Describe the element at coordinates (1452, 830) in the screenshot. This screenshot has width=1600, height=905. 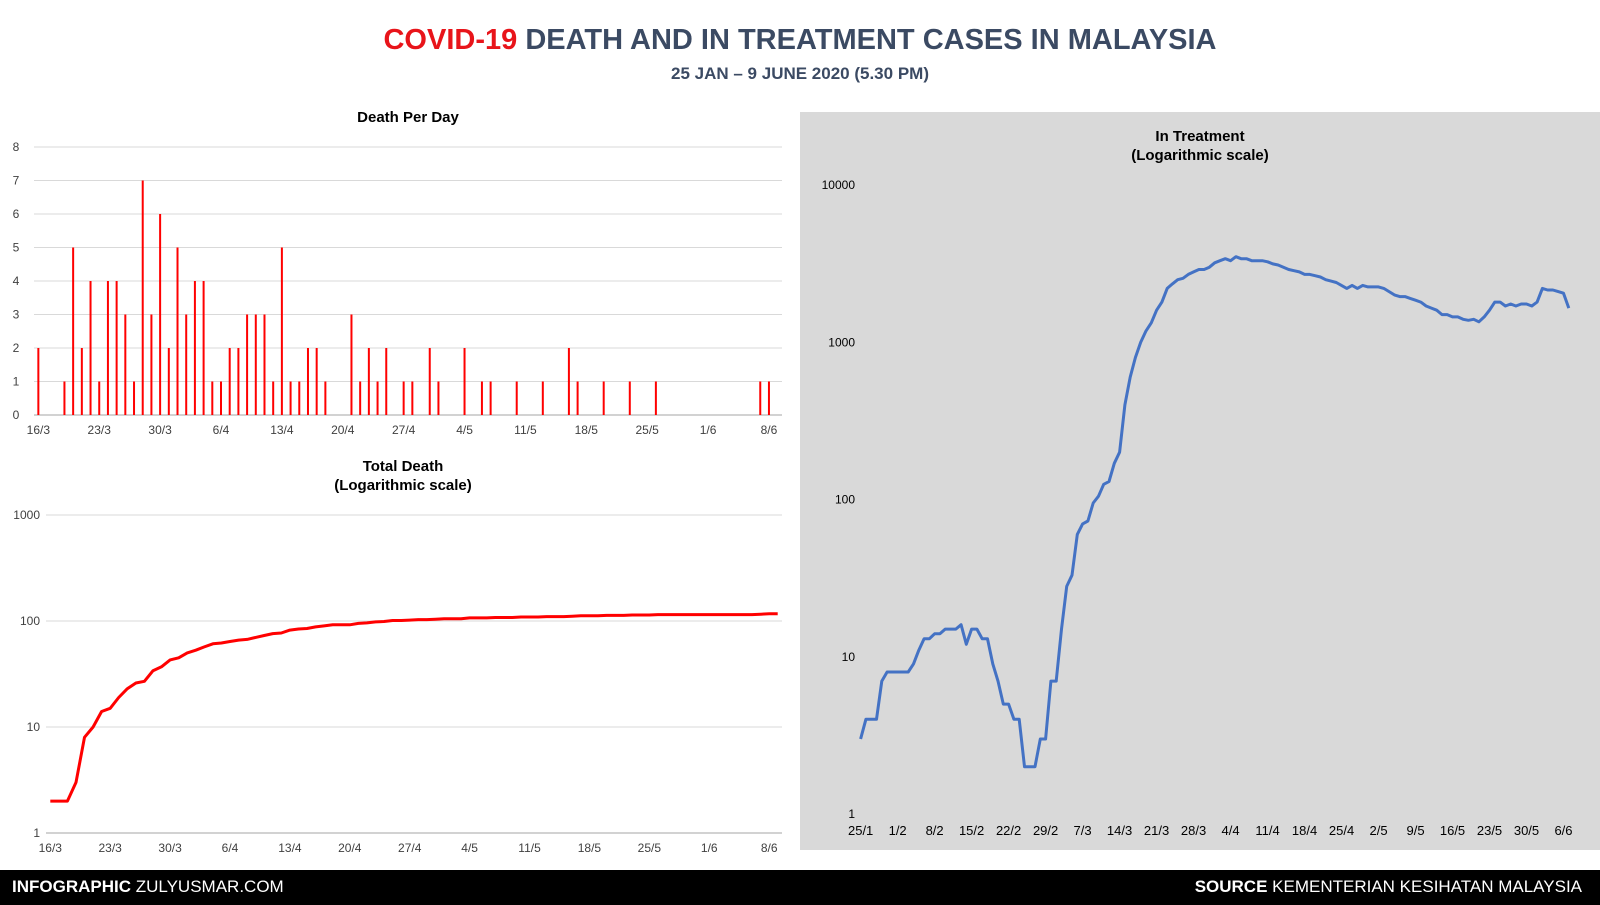
I see `x-tick-label: 16/5` at that location.